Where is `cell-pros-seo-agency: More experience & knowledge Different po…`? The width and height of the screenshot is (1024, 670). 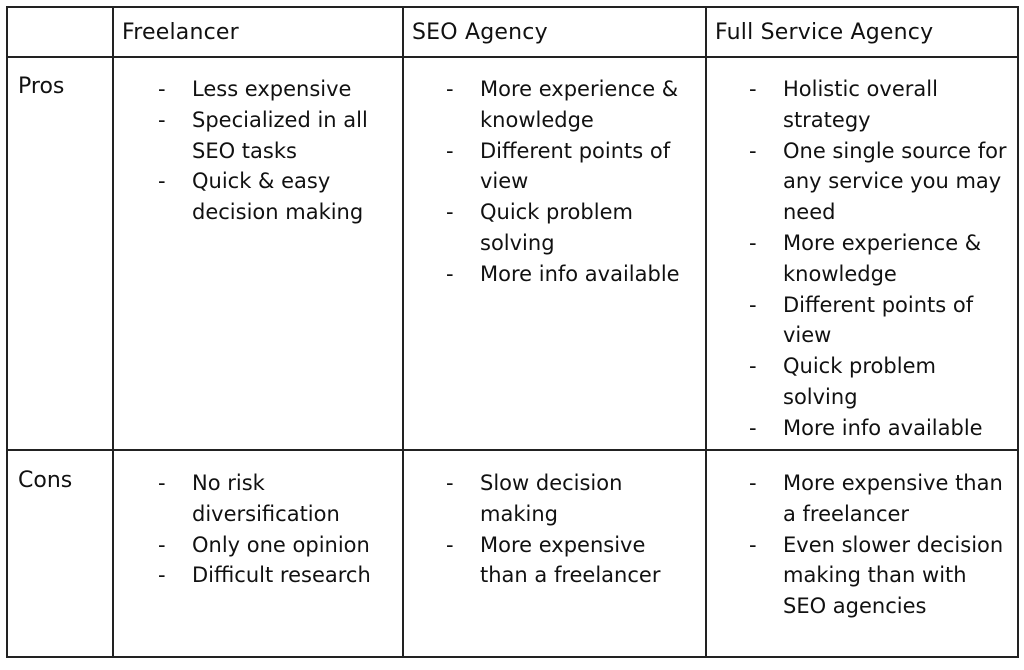 cell-pros-seo-agency: More experience & knowledge Different po… is located at coordinates (571, 182).